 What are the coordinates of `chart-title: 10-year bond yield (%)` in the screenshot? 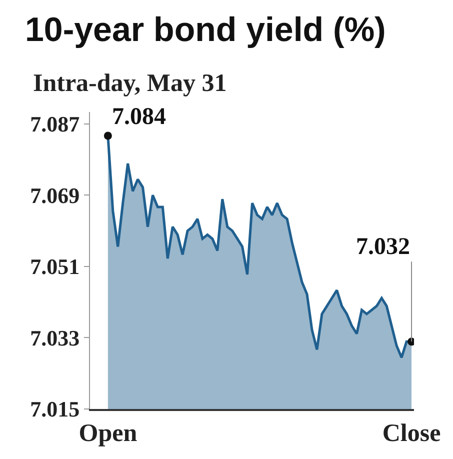 It's located at (205, 30).